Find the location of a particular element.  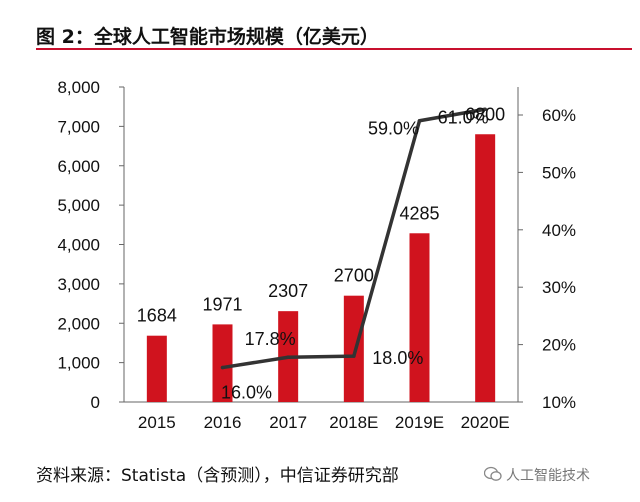

bar-value-label: 2307 is located at coordinates (288, 291).